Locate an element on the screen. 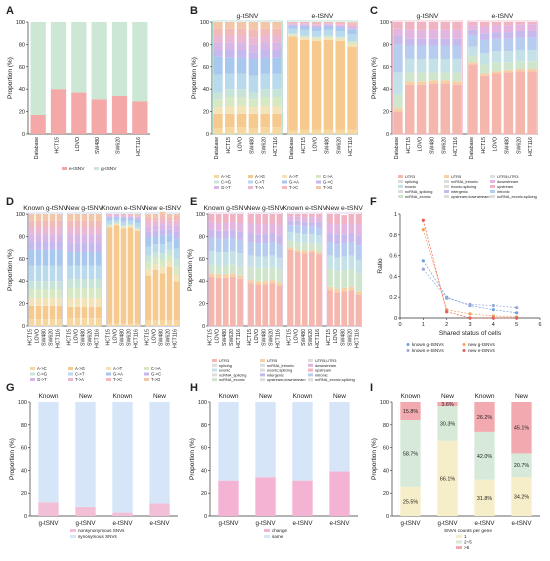 The image size is (550, 561). bar-intronic is located at coordinates (433, 52).